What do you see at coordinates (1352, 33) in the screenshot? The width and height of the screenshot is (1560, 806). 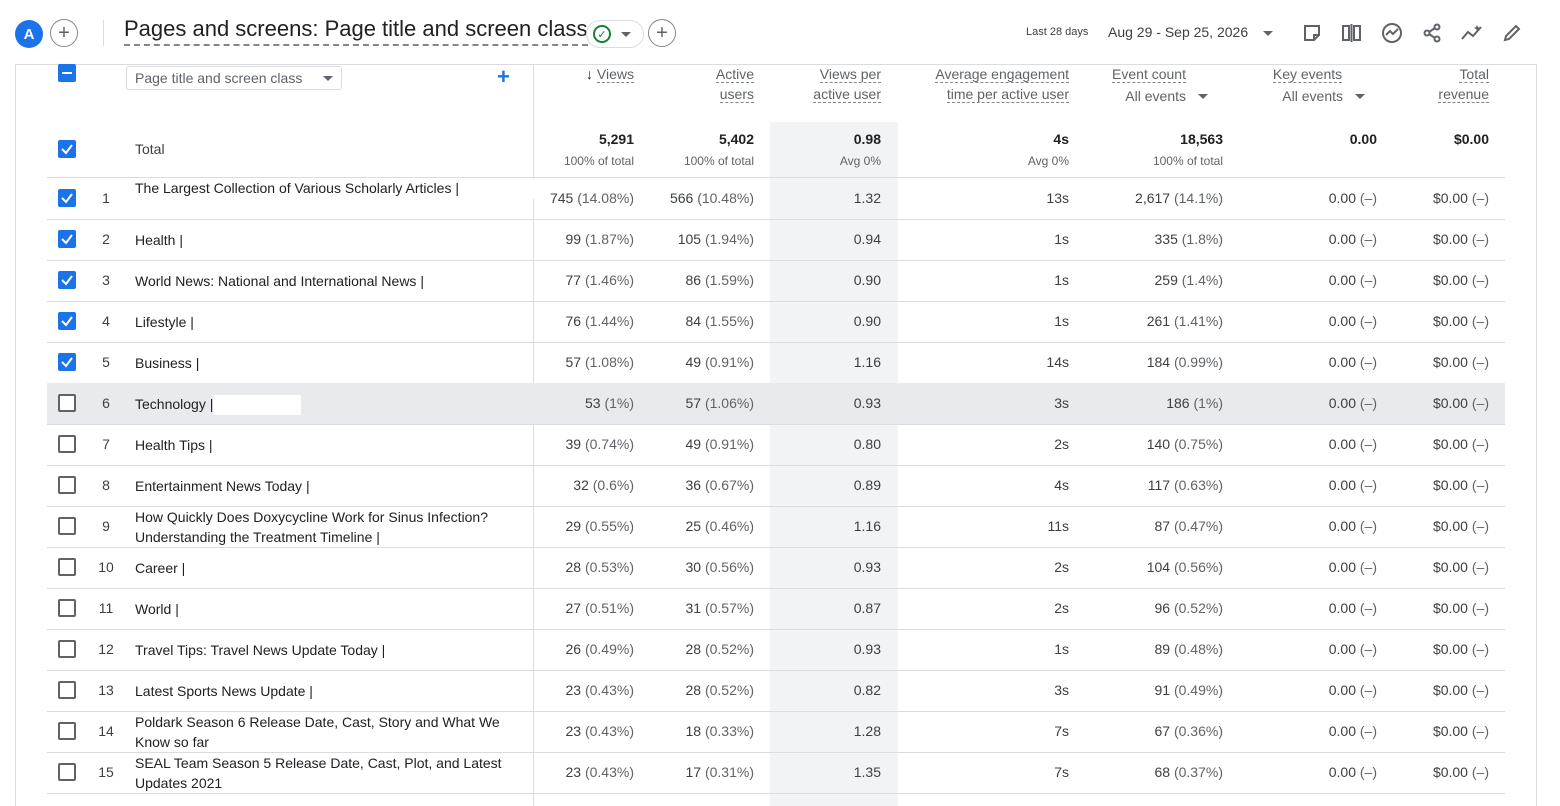 I see `compare-icon` at bounding box center [1352, 33].